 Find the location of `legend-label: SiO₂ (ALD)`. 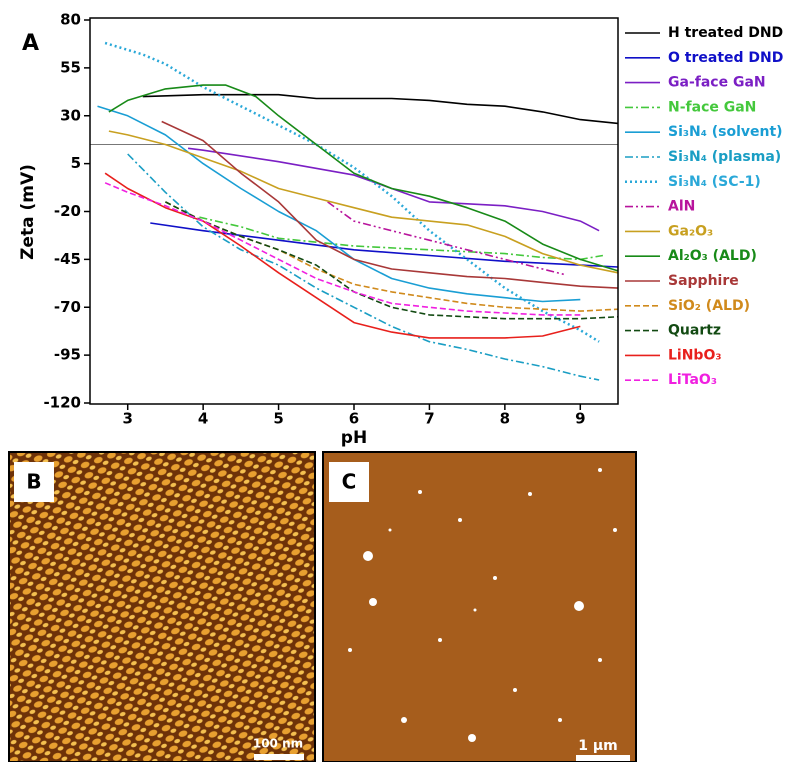

legend-label: SiO₂ (ALD) is located at coordinates (709, 306).